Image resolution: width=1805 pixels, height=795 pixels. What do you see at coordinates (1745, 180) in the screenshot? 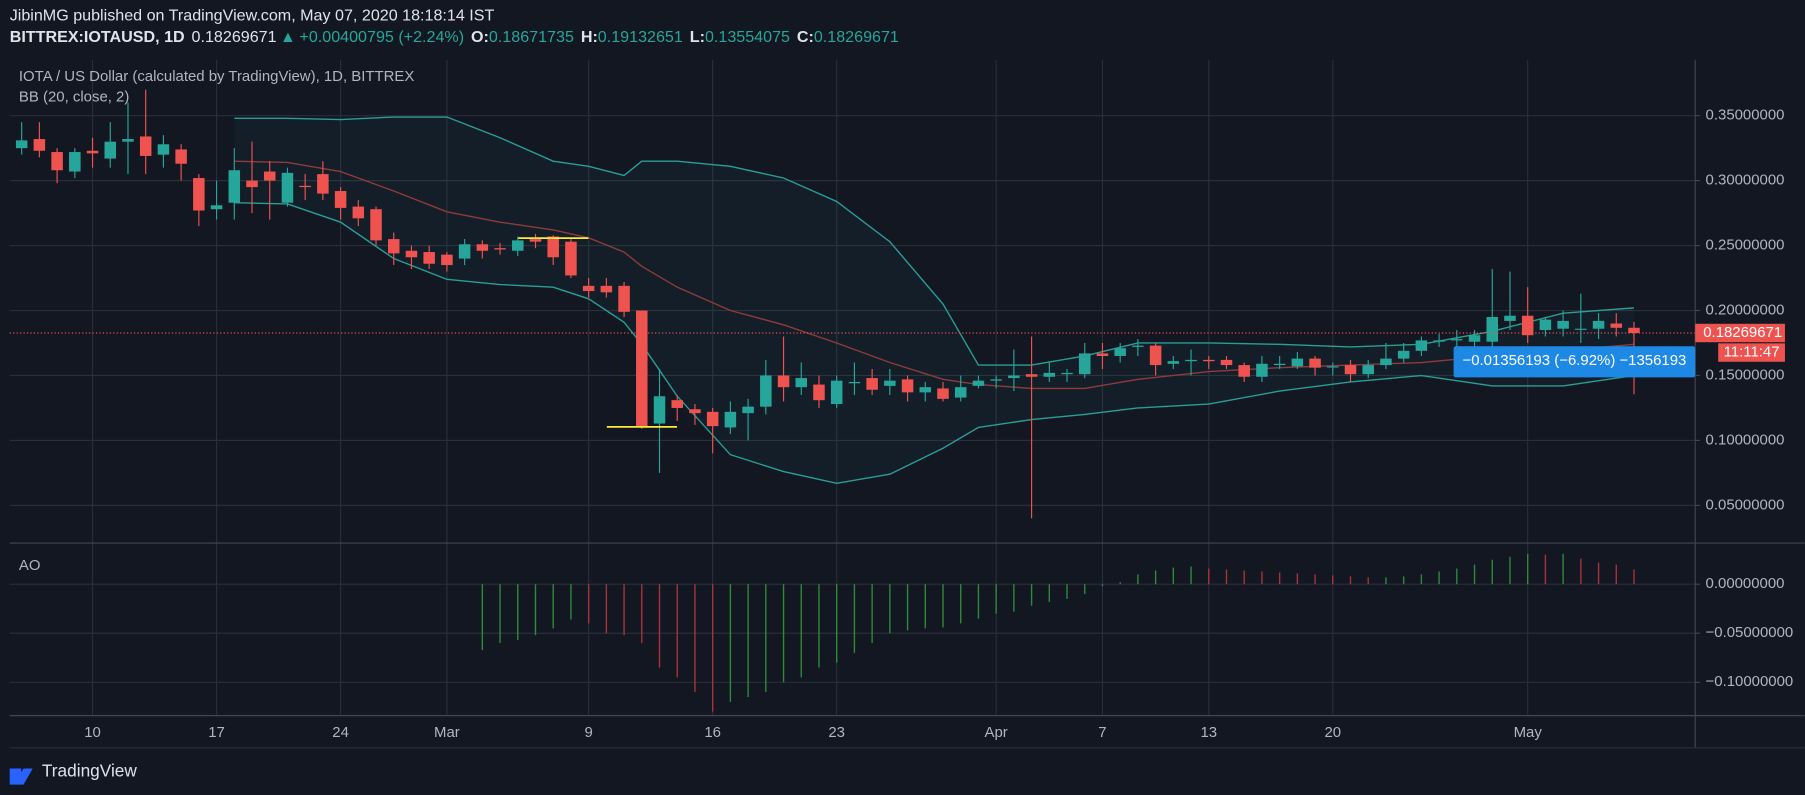
I see `y-tick-label: 0.30000000` at bounding box center [1745, 180].